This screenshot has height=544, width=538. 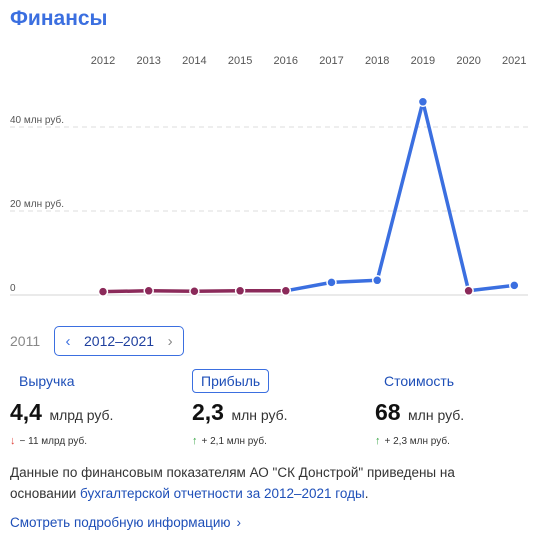 What do you see at coordinates (388, 412) in the screenshot?
I see `metric-number: 68` at bounding box center [388, 412].